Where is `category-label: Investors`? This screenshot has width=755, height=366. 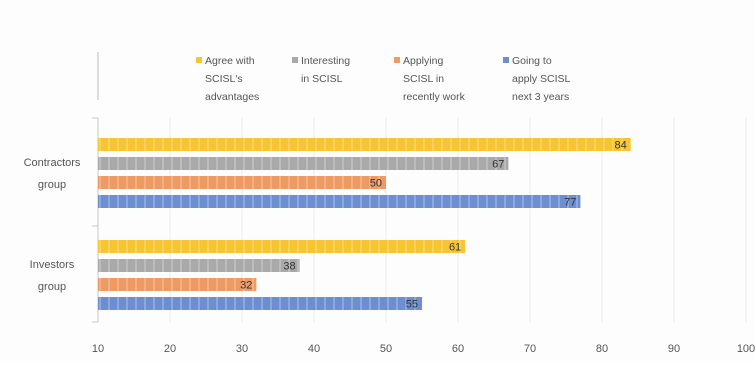
category-label: Investors is located at coordinates (52, 265).